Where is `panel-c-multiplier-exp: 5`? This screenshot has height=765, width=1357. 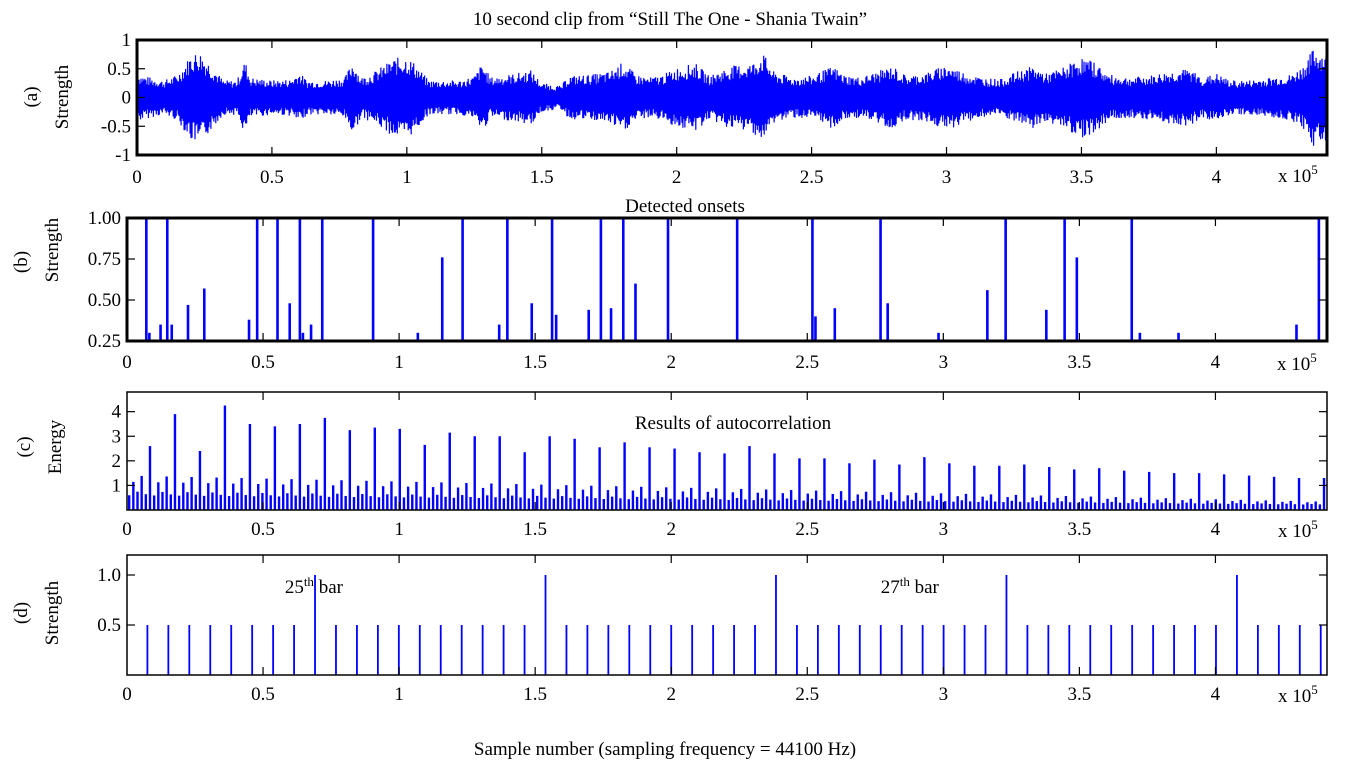
panel-c-multiplier-exp: 5 is located at coordinates (1314, 524).